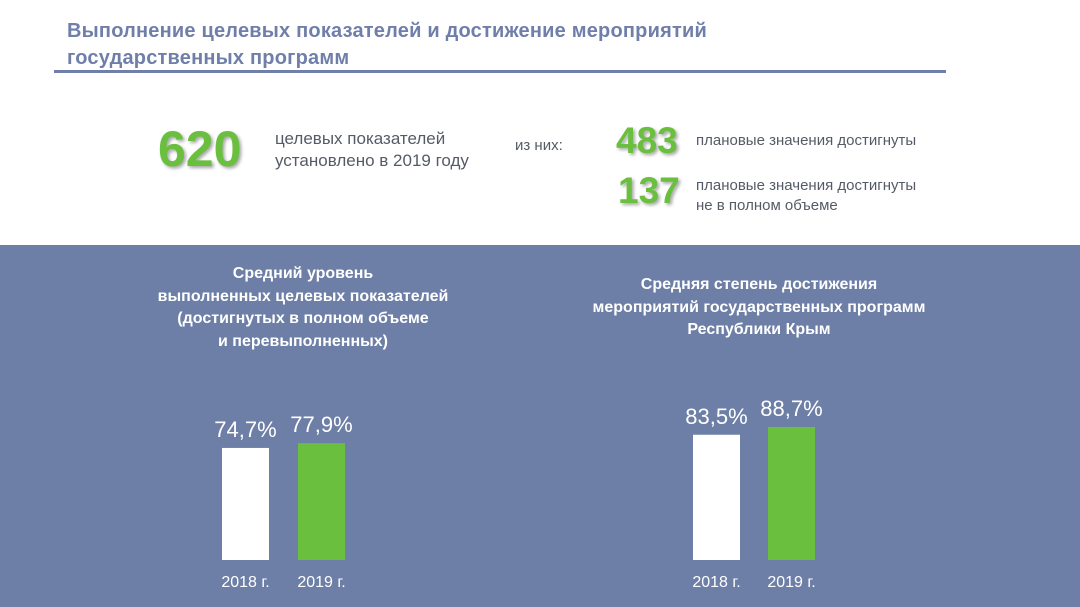 This screenshot has width=1080, height=607. What do you see at coordinates (791, 582) in the screenshot?
I see `chart-2-category-label-2: 2019 г.` at bounding box center [791, 582].